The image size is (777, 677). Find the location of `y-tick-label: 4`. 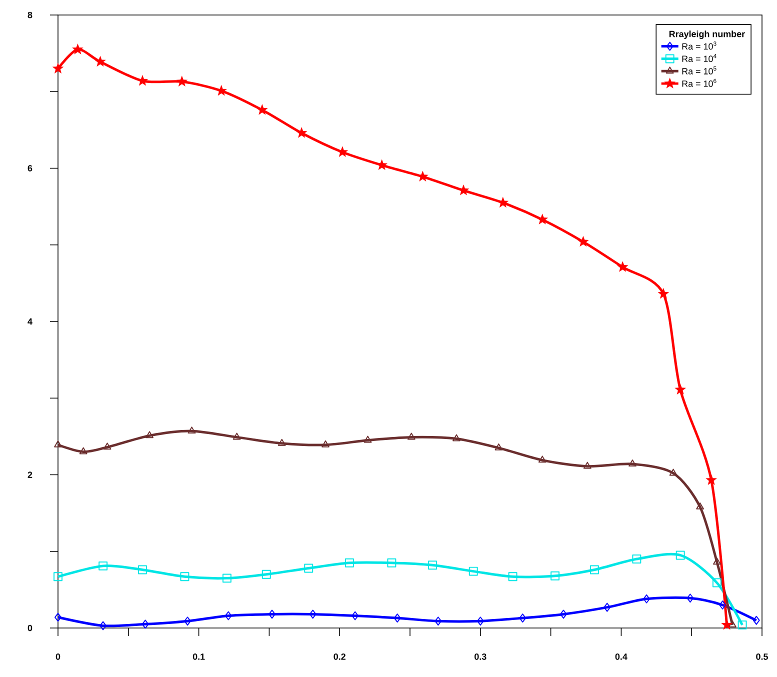

y-tick-label: 4 is located at coordinates (30, 321).